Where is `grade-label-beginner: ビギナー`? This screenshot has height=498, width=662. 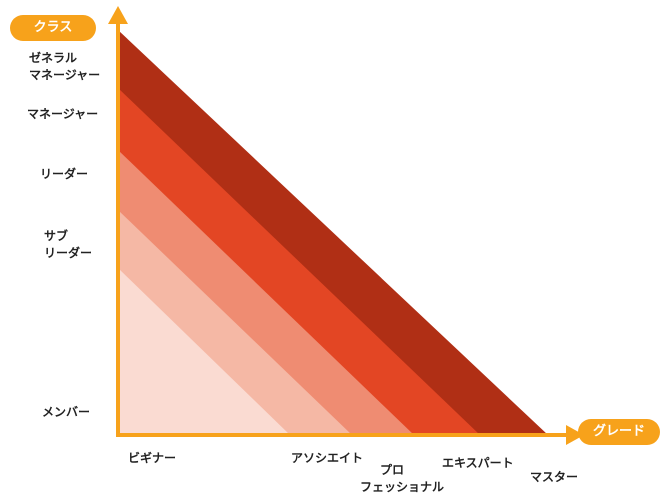 grade-label-beginner: ビギナー is located at coordinates (152, 458).